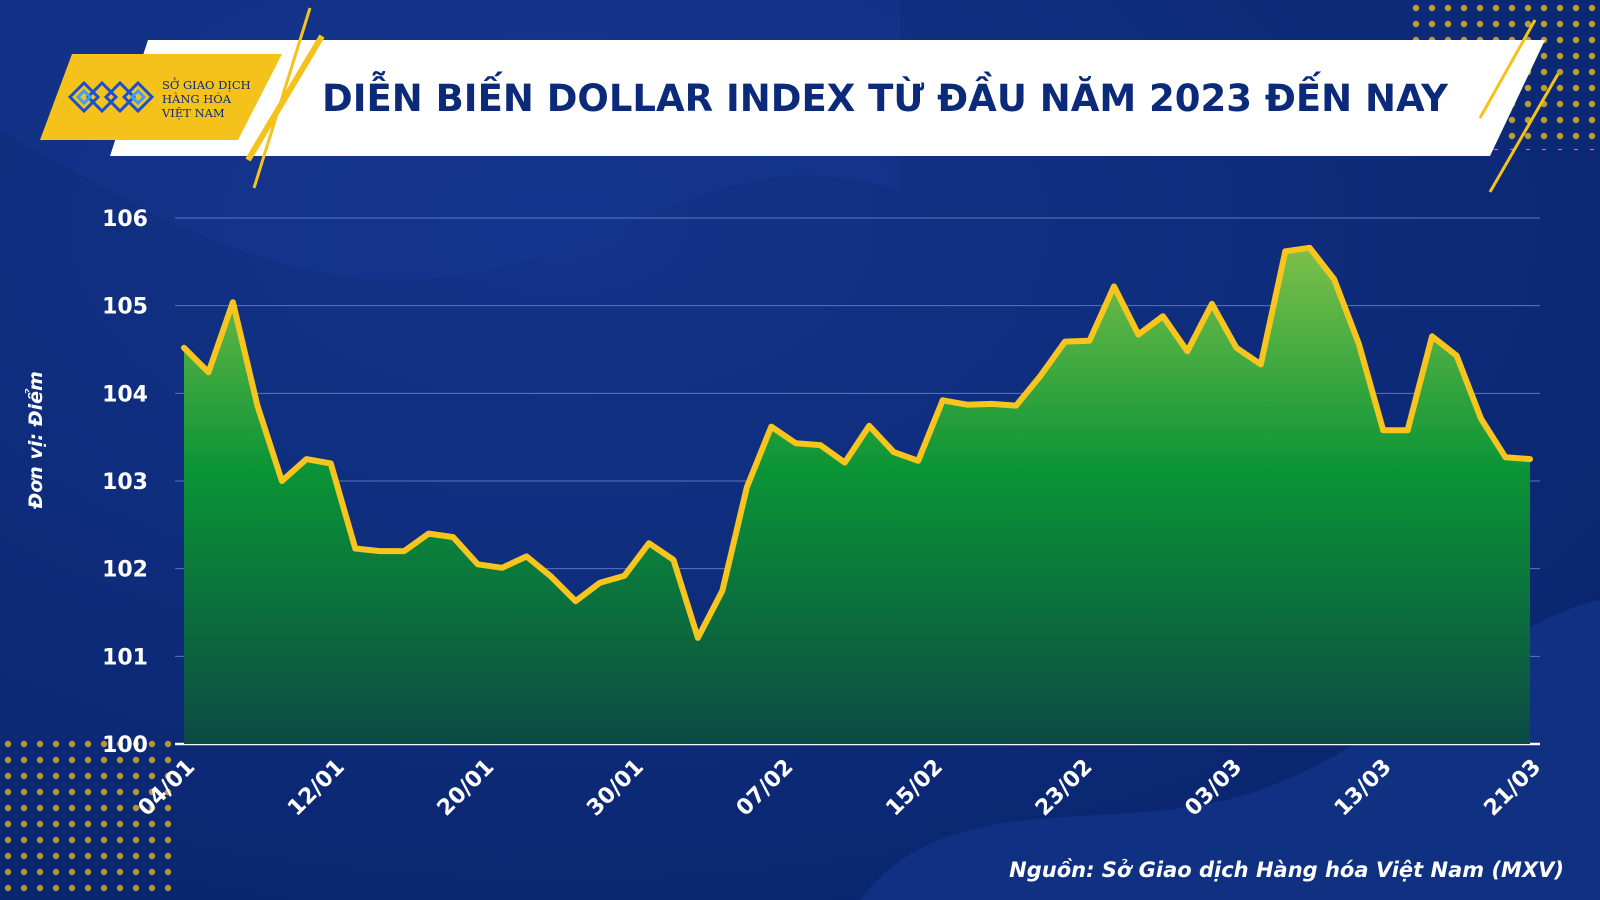 This screenshot has height=900, width=1600. I want to click on y-tick-label: 103, so click(125, 482).